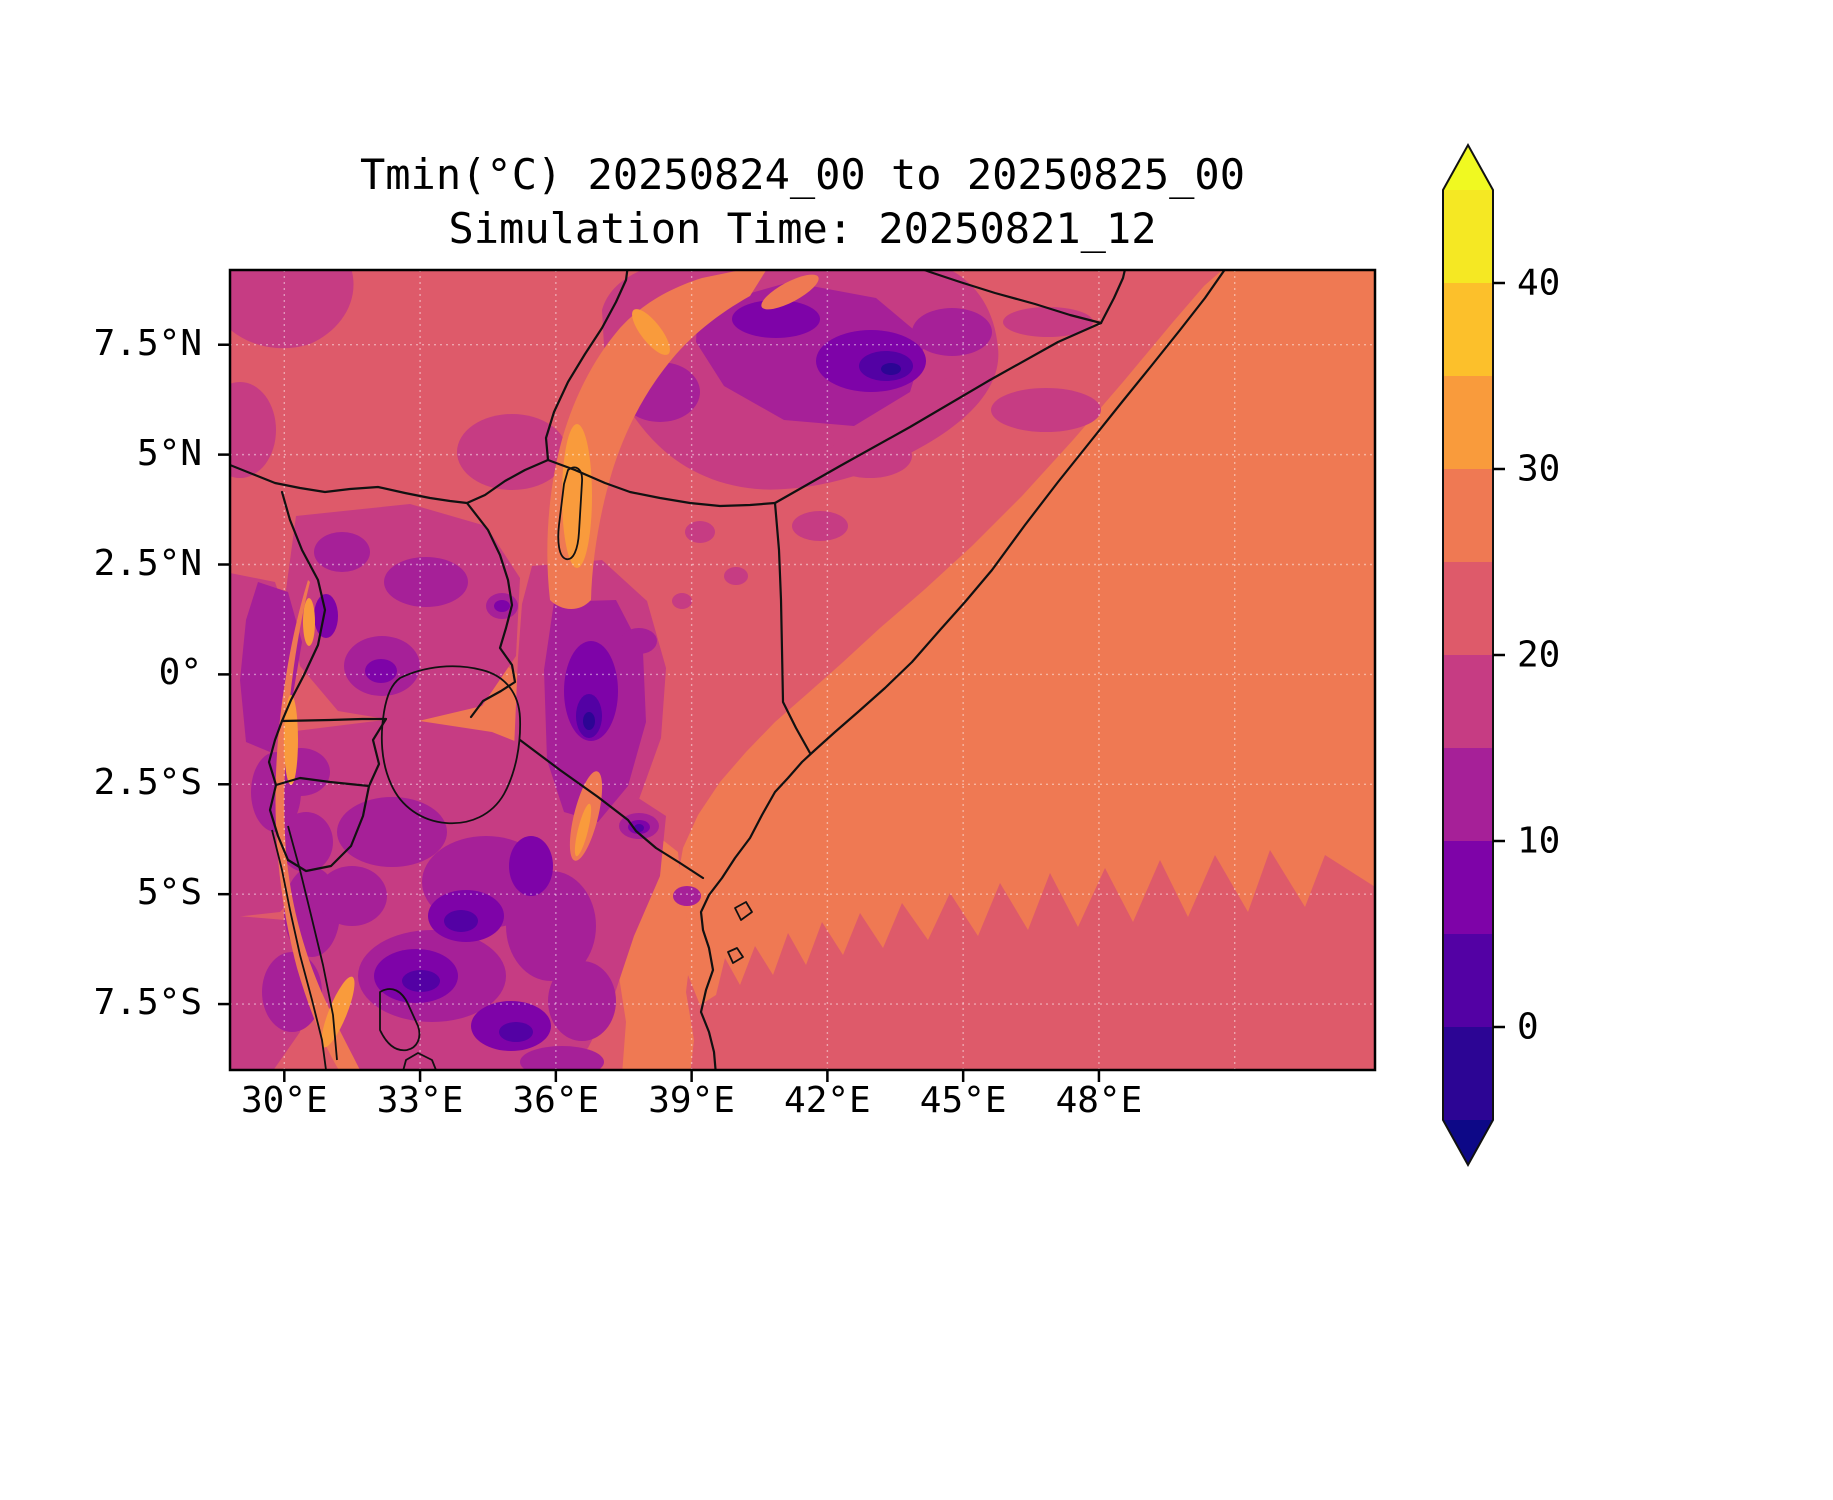 The height and width of the screenshot is (1500, 1833). What do you see at coordinates (169, 893) in the screenshot?
I see `y-tick-label: 5°S` at bounding box center [169, 893].